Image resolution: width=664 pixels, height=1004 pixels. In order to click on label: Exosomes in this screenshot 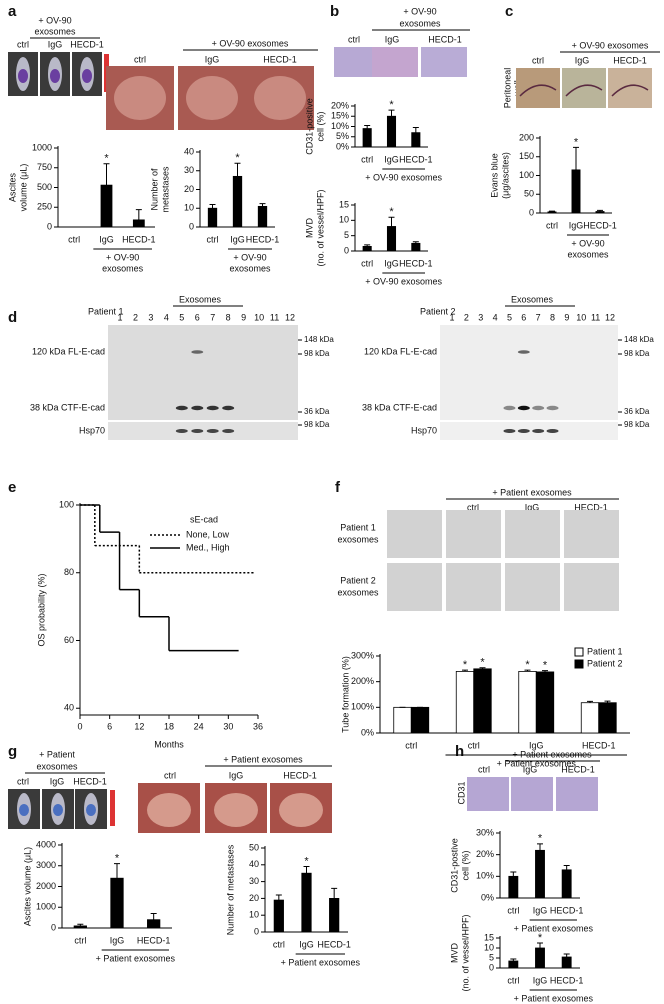, I will do `click(200, 299)`.